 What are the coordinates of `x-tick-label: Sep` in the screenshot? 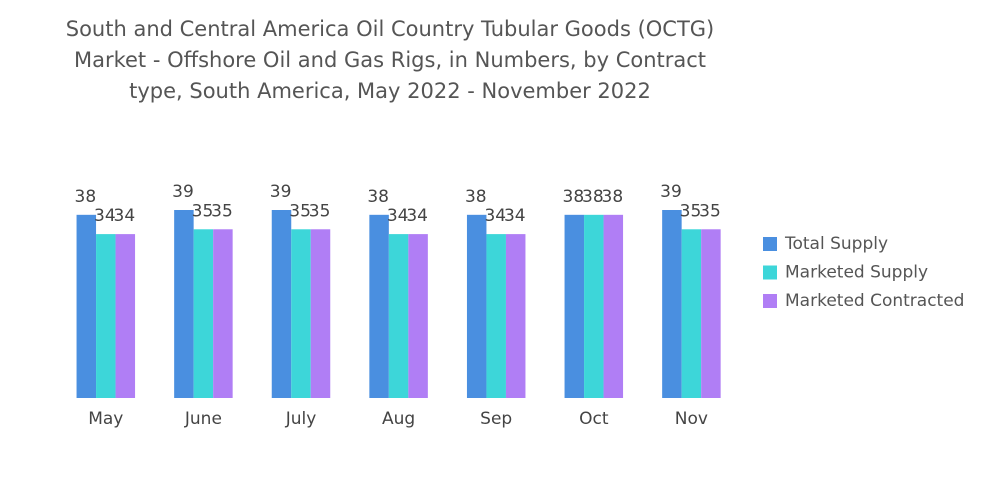 It's located at (496, 419).